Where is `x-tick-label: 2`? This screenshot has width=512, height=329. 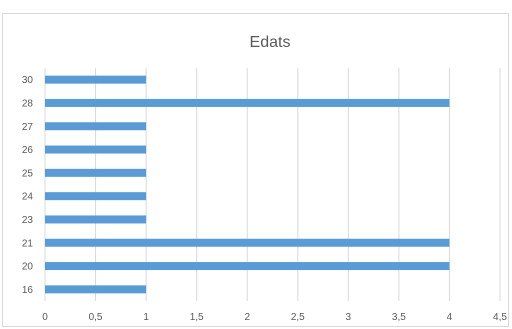
x-tick-label: 2 is located at coordinates (247, 317).